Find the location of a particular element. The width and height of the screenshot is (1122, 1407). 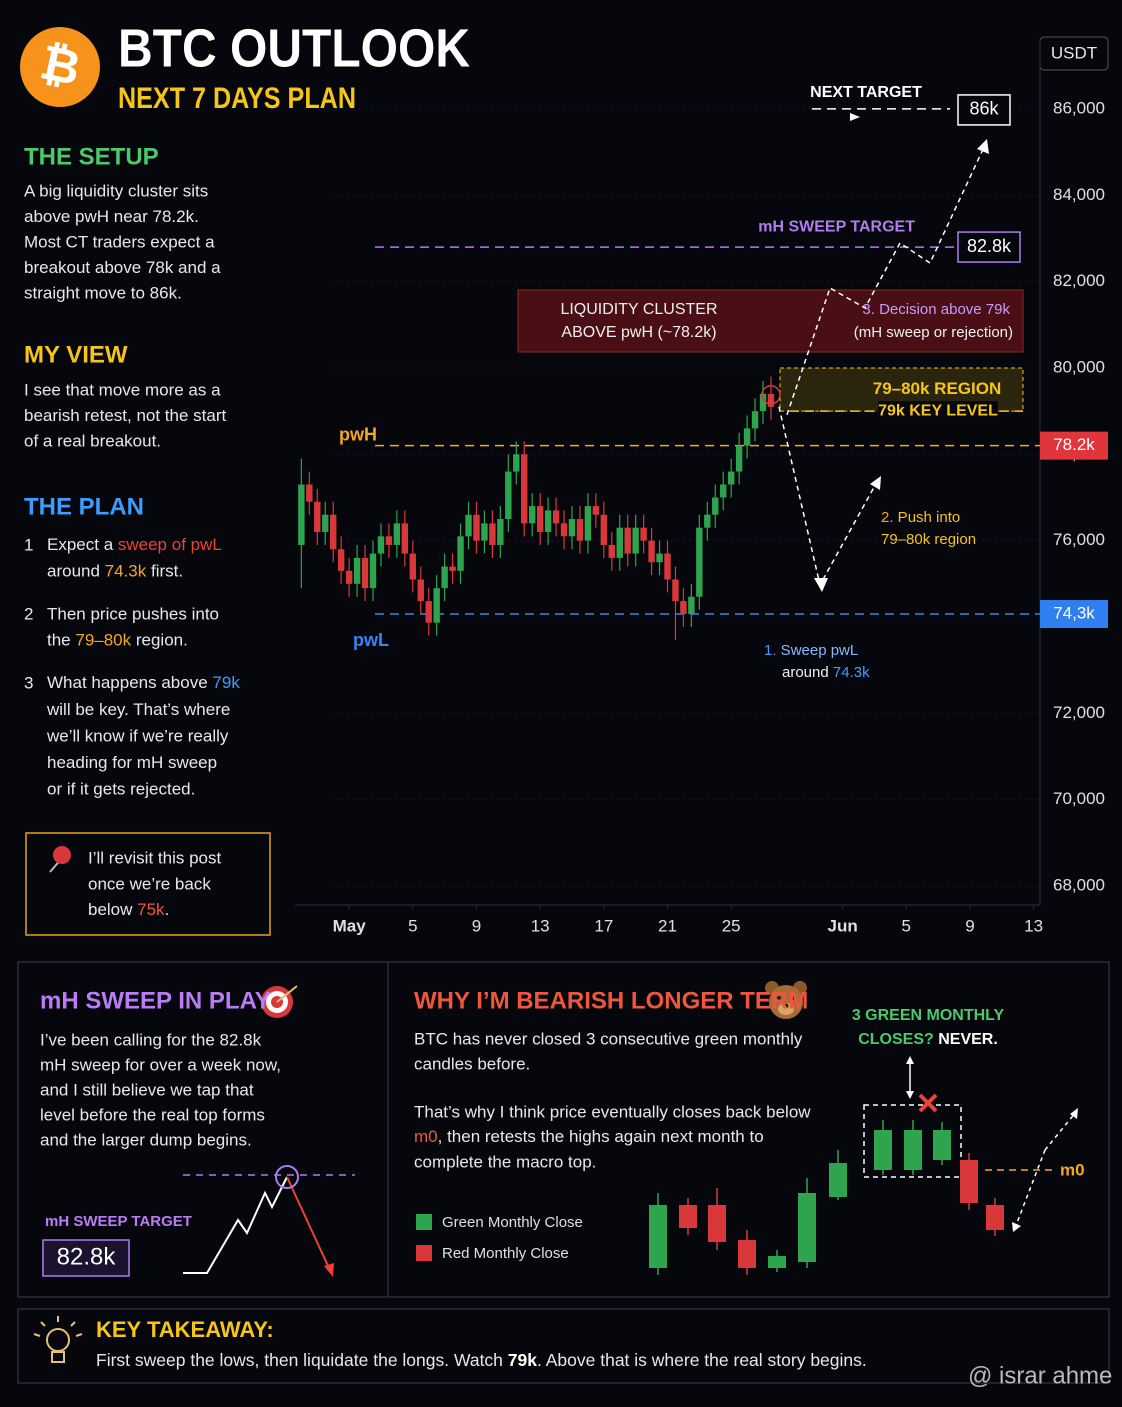

level-label: mH SWEEP TARGET is located at coordinates (836, 226).